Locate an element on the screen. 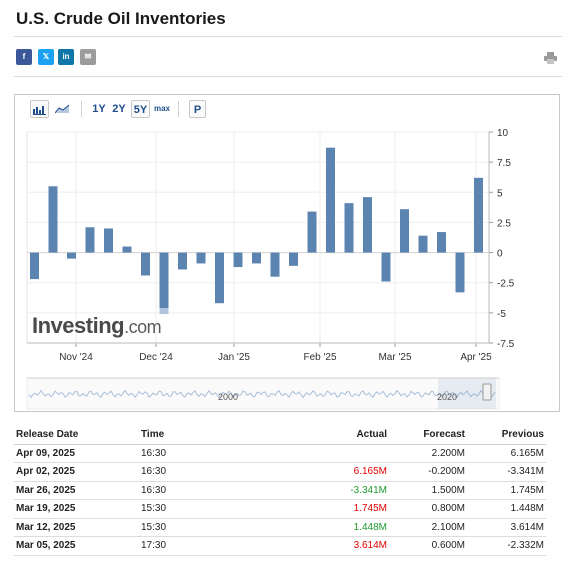 This screenshot has width=562, height=567. navigator-series is located at coordinates (262, 394).